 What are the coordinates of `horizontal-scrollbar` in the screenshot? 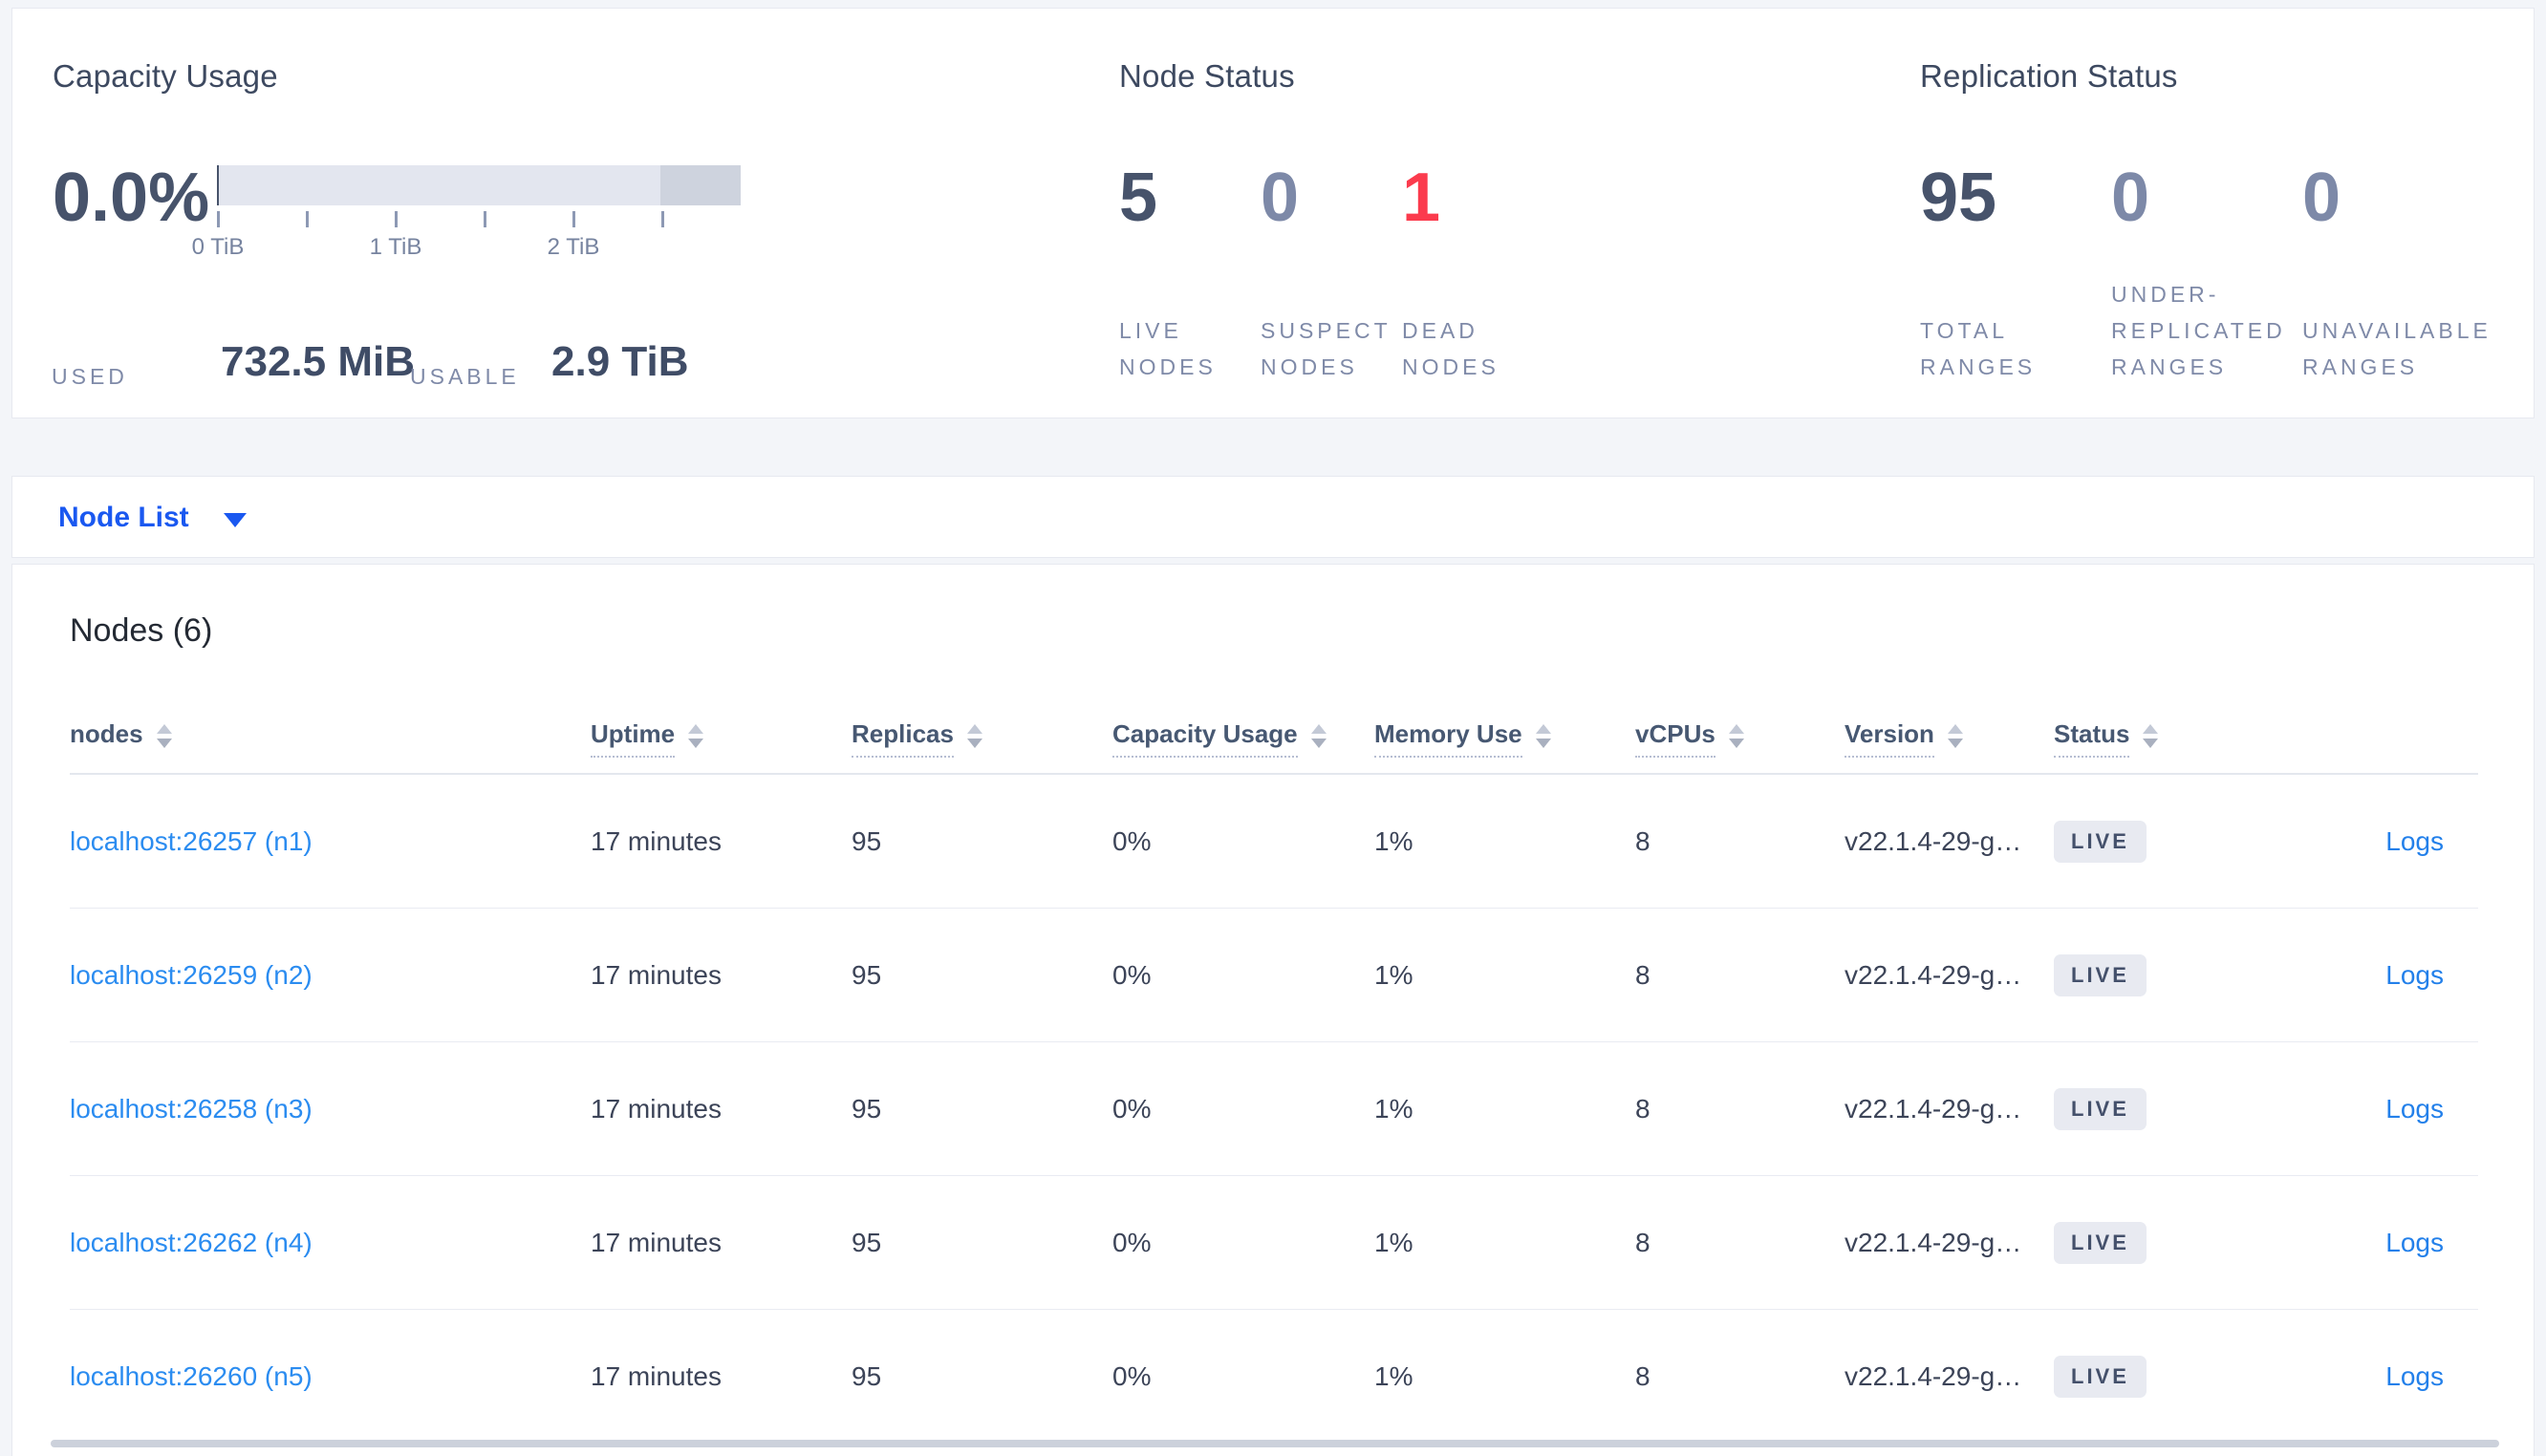 It's located at (1275, 1444).